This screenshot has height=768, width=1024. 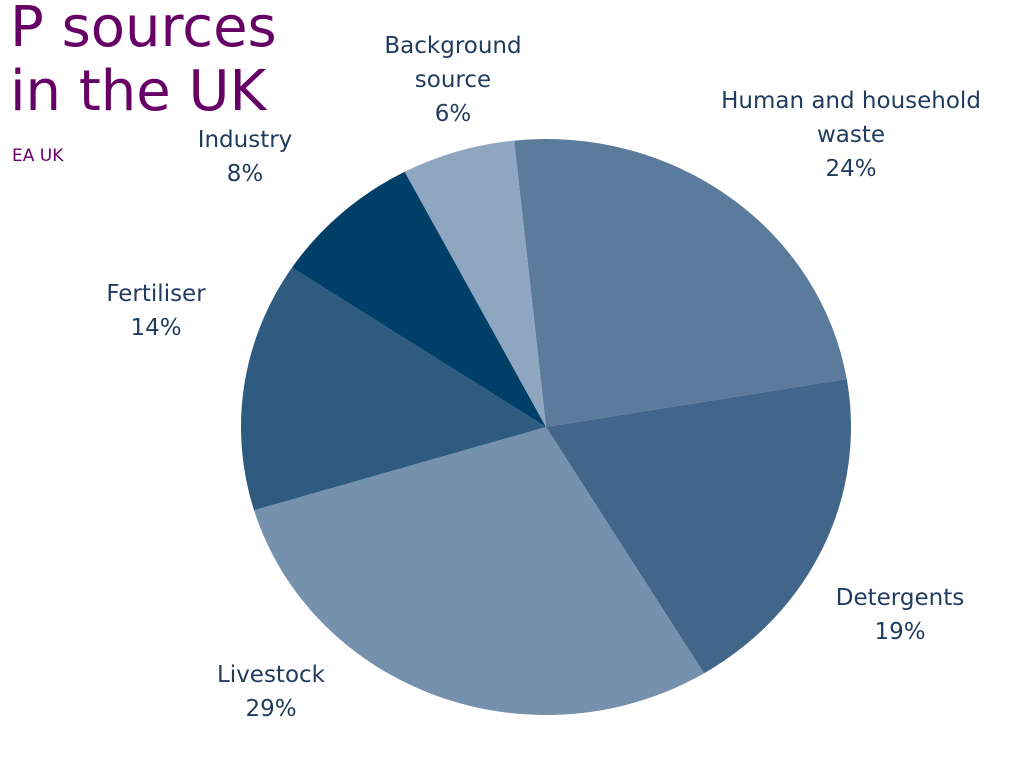 What do you see at coordinates (143, 62) in the screenshot?
I see `chart-title: P sources in the UK` at bounding box center [143, 62].